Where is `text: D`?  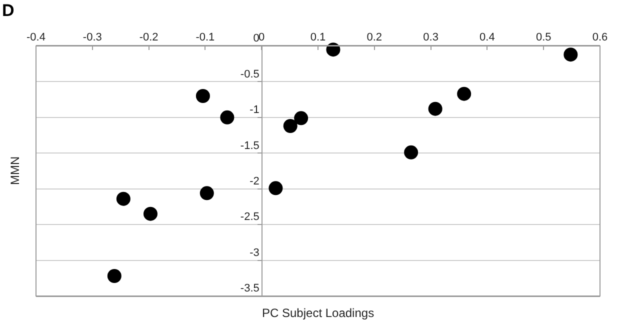
text: D is located at coordinates (8, 10).